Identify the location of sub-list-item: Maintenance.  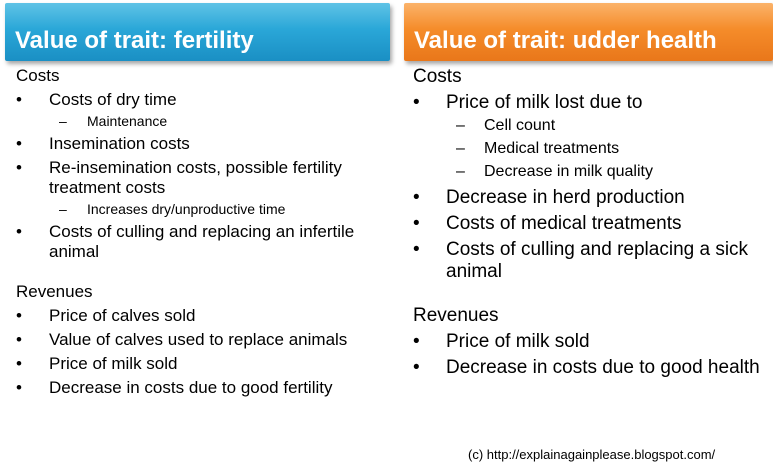
(201, 121).